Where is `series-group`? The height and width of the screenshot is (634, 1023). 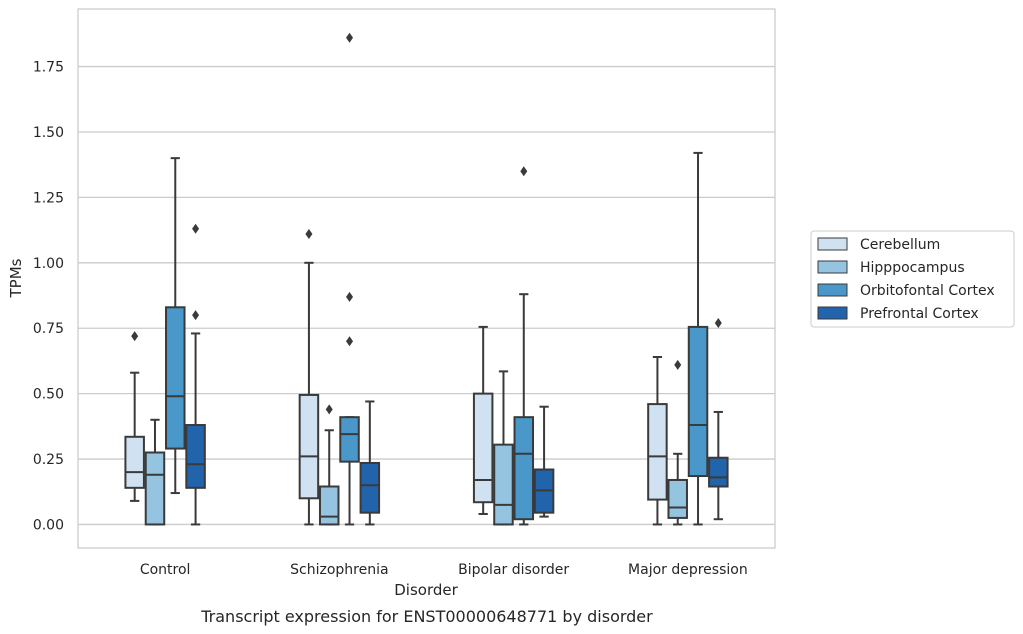 series-group is located at coordinates (416, 442).